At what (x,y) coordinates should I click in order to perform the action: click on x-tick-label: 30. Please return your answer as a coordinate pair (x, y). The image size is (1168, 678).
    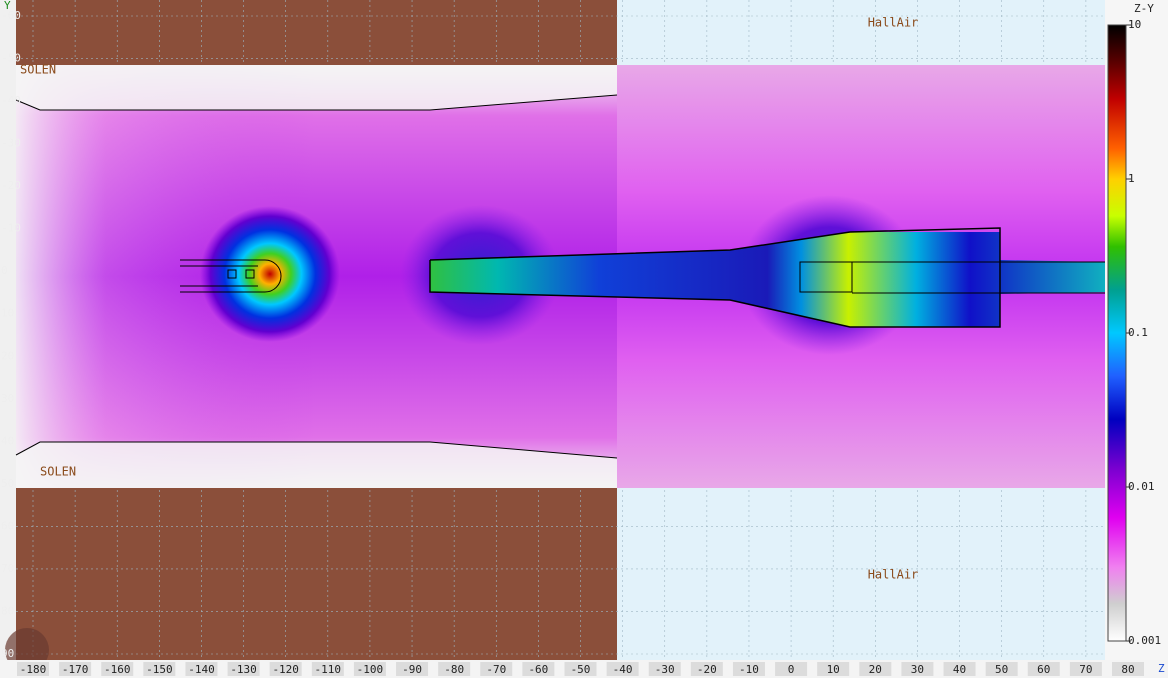
    Looking at the image, I should click on (917, 669).